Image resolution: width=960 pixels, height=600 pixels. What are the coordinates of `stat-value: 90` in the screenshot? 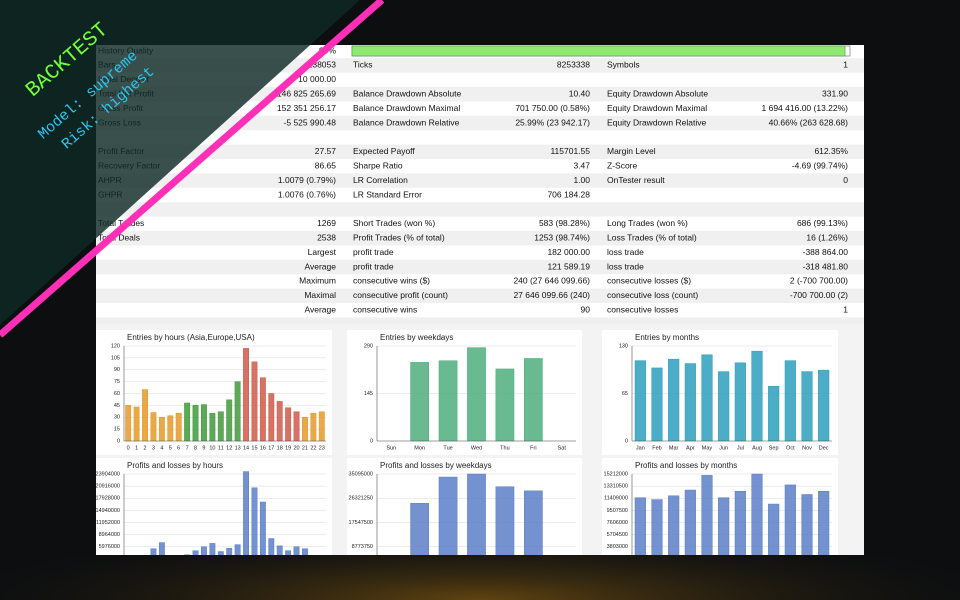 It's located at (586, 309).